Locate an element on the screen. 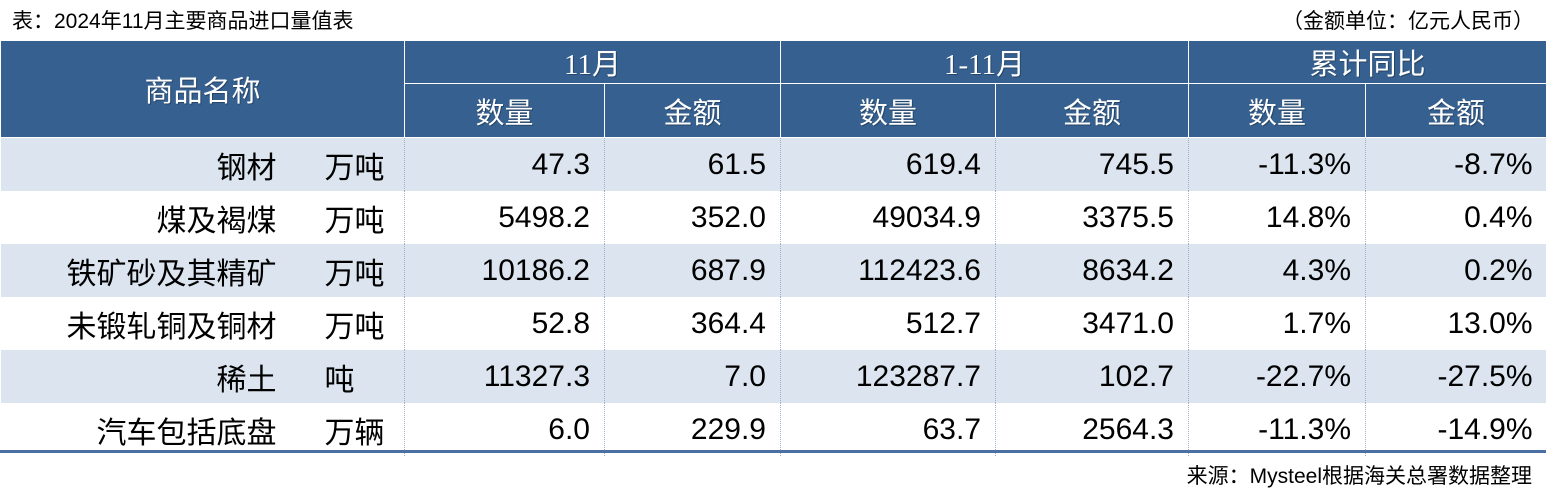  cell-month11-qty: 10186.2 is located at coordinates (504, 270).